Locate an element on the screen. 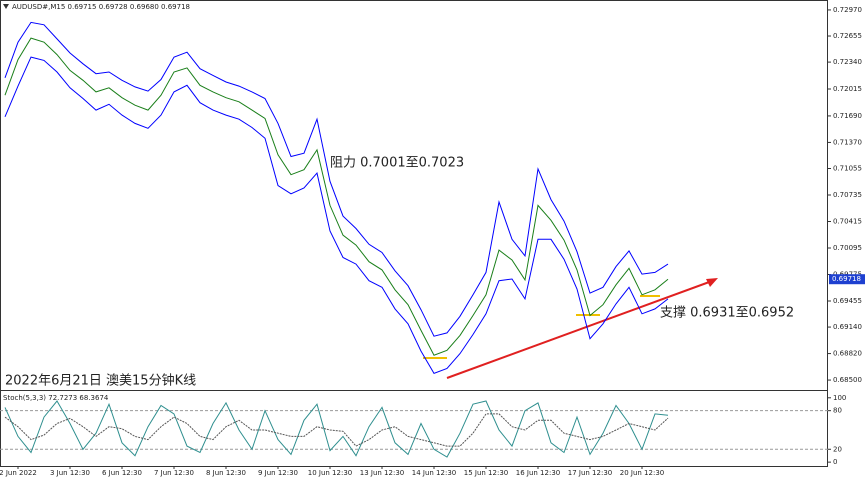 This screenshot has height=480, width=865. trend-arrow is located at coordinates (712, 282).